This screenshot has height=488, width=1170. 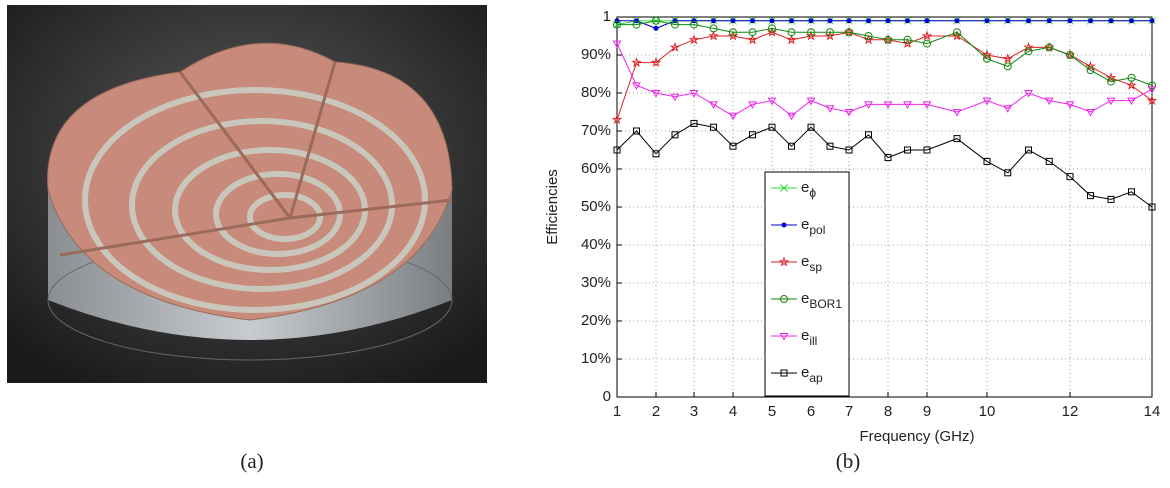 What do you see at coordinates (916, 436) in the screenshot?
I see `x-axis-label: Frequency (GHz)` at bounding box center [916, 436].